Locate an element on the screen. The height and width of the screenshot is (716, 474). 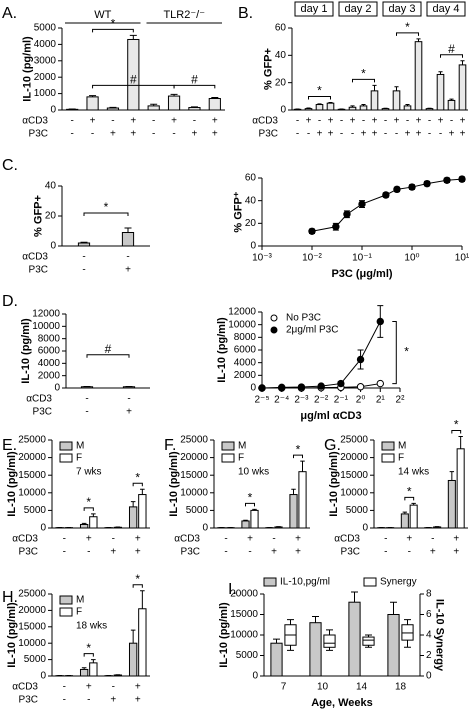
y-tick-label: 60 is located at coordinates (251, 178).